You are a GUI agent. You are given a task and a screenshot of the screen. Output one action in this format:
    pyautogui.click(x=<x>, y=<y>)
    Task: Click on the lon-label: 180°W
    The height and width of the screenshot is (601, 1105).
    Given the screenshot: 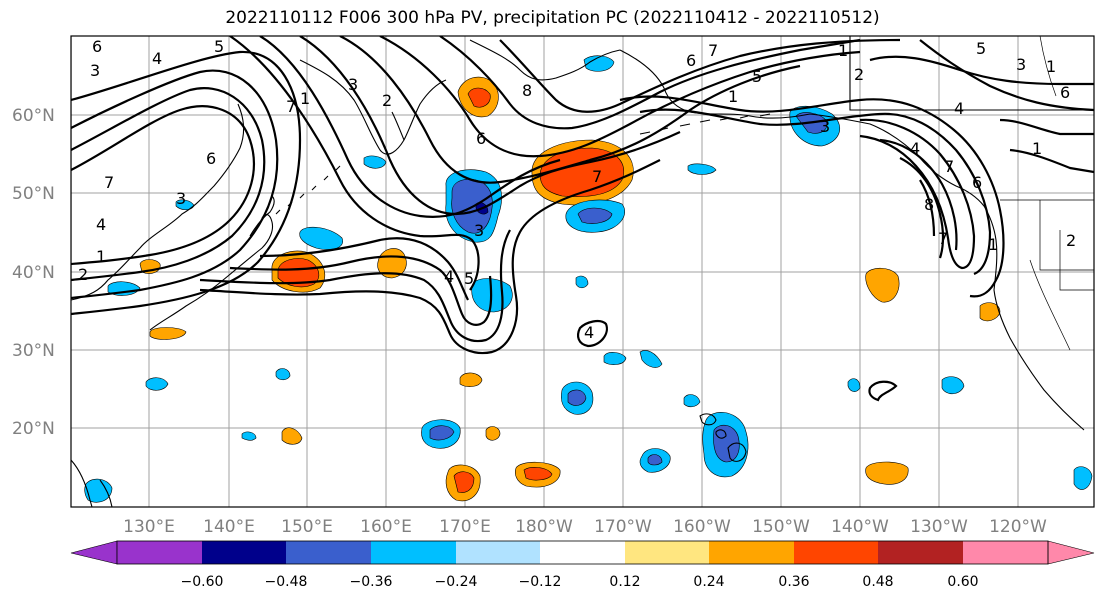 What is the action you would take?
    pyautogui.click(x=544, y=527)
    